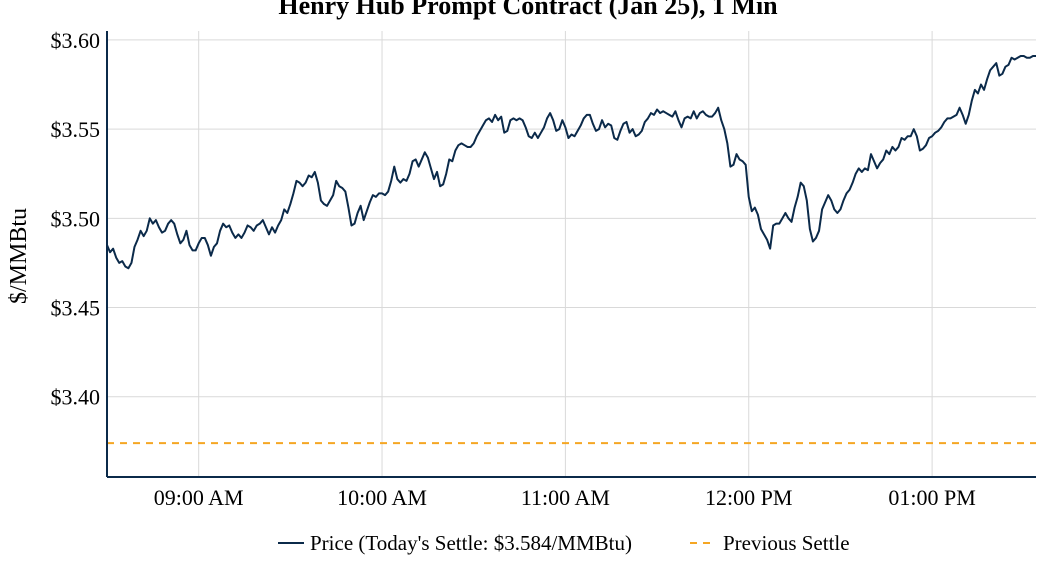 The width and height of the screenshot is (1056, 576). What do you see at coordinates (931, 497) in the screenshot?
I see `x-tick-label: 01:00 PM` at bounding box center [931, 497].